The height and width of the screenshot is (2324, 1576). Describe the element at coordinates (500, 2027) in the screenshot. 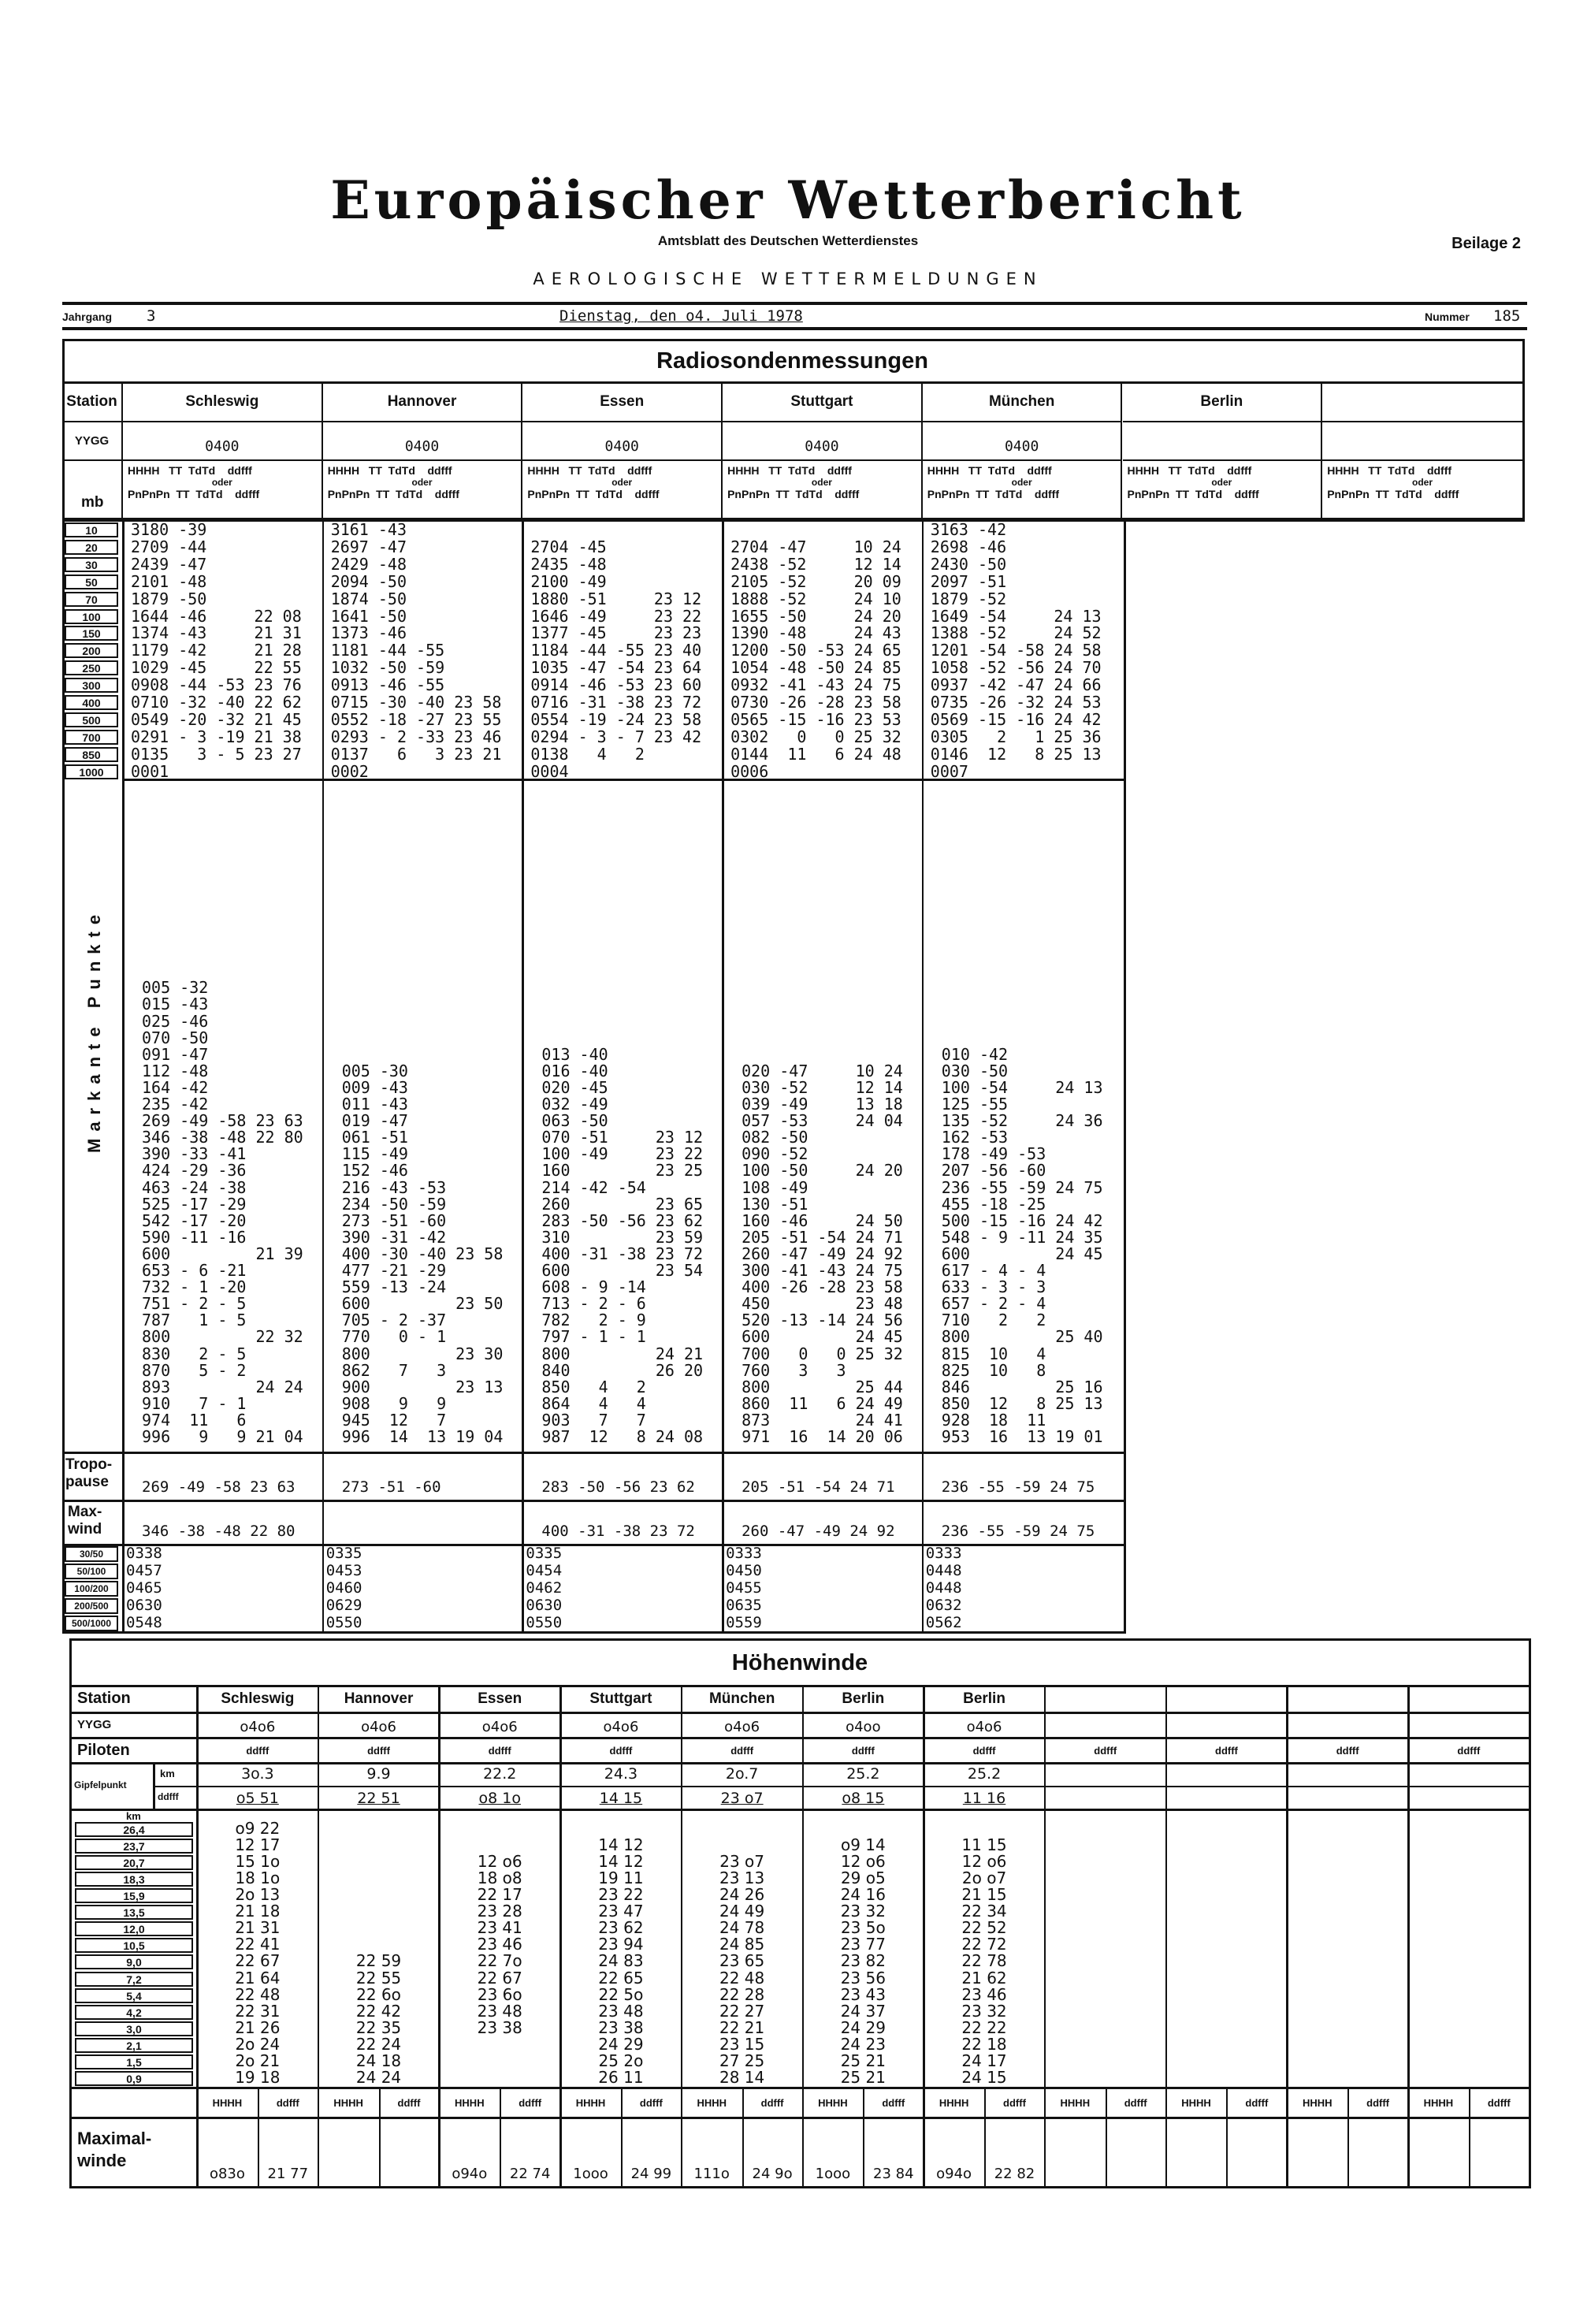

I see `wind-value: 23 38` at that location.